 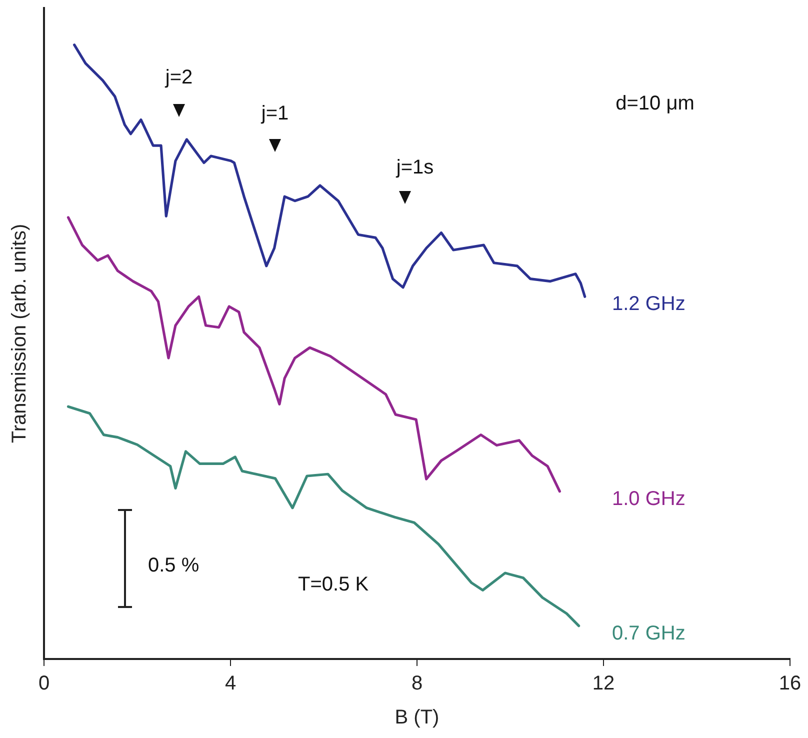 What do you see at coordinates (334, 585) in the screenshot?
I see `annotation: T=0.5 K` at bounding box center [334, 585].